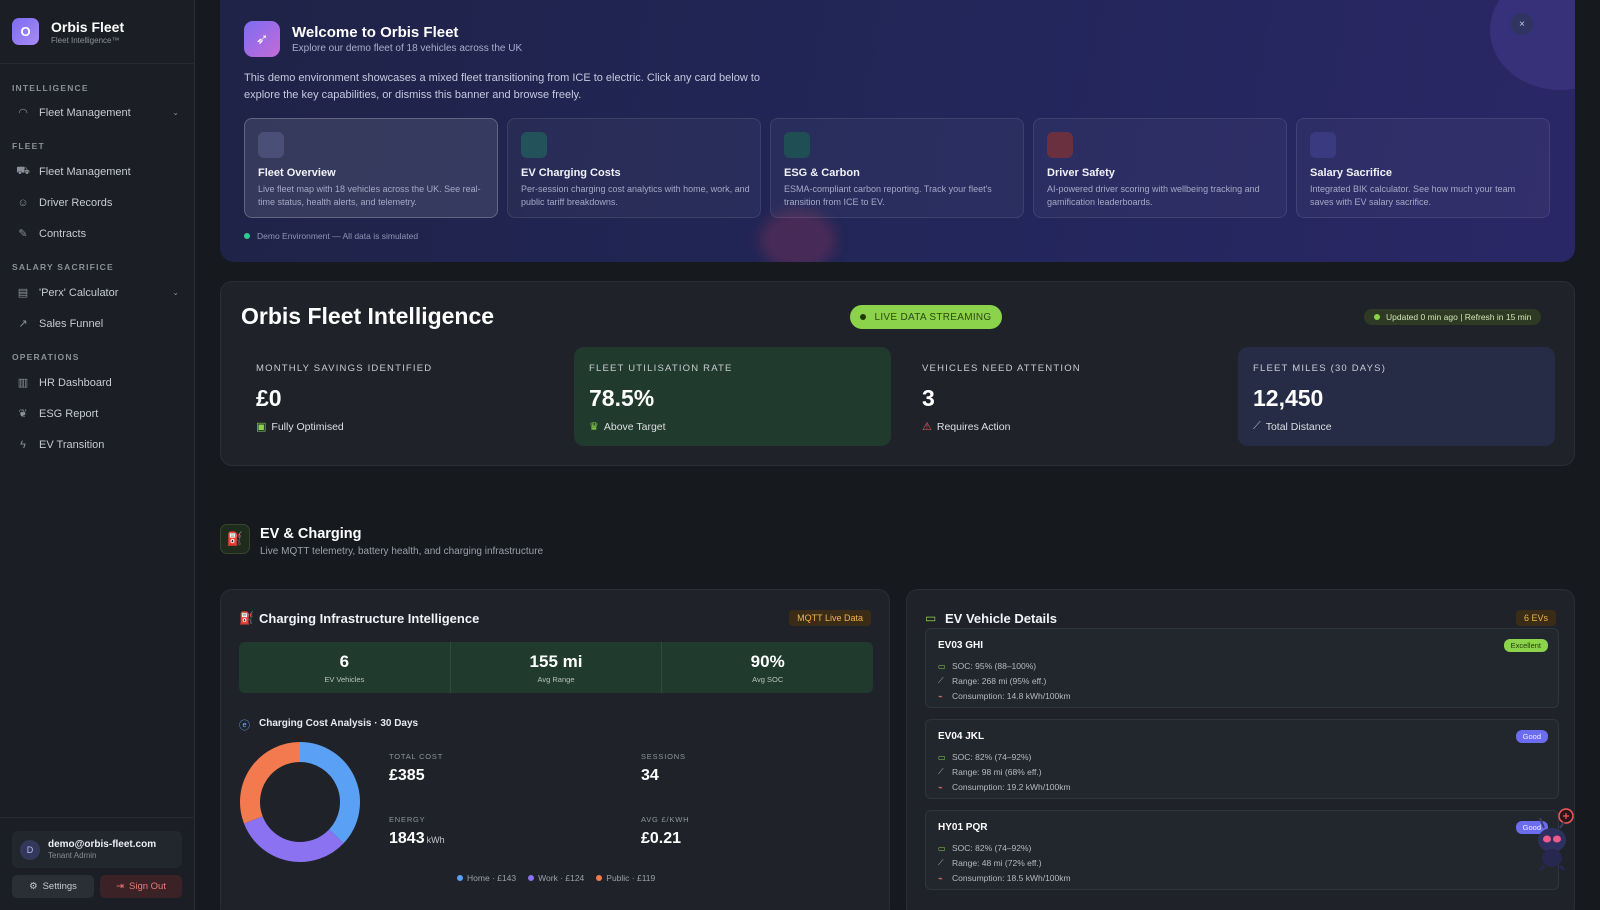  What do you see at coordinates (30, 849) in the screenshot?
I see `avatar: D` at bounding box center [30, 849].